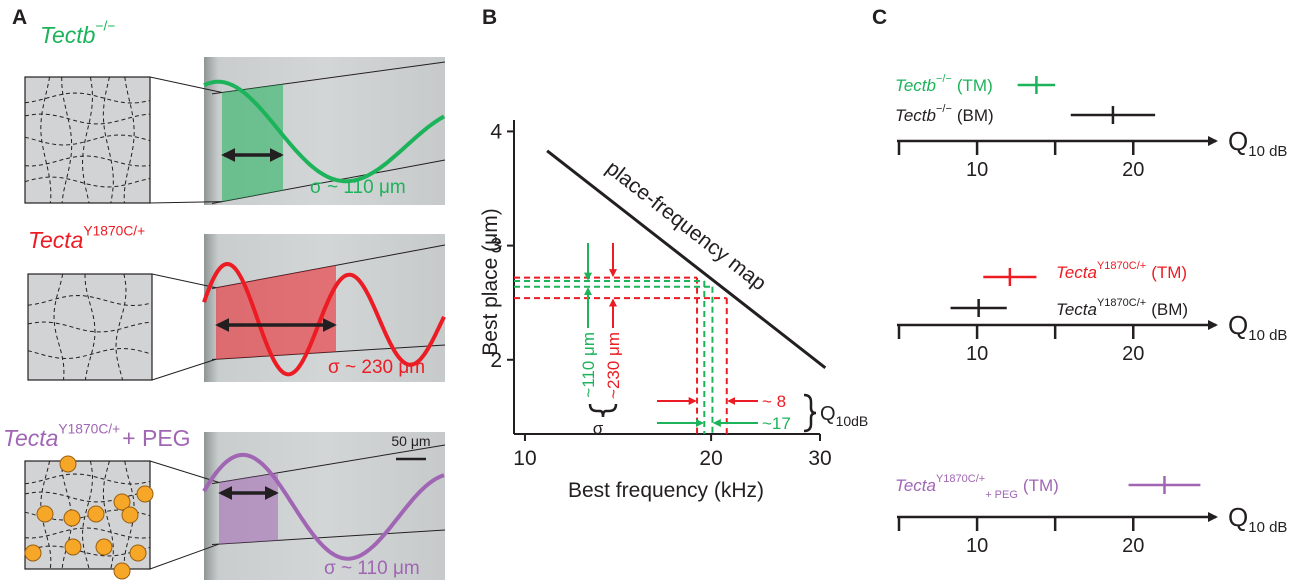  I want to click on schematic-square, so click(90, 327).